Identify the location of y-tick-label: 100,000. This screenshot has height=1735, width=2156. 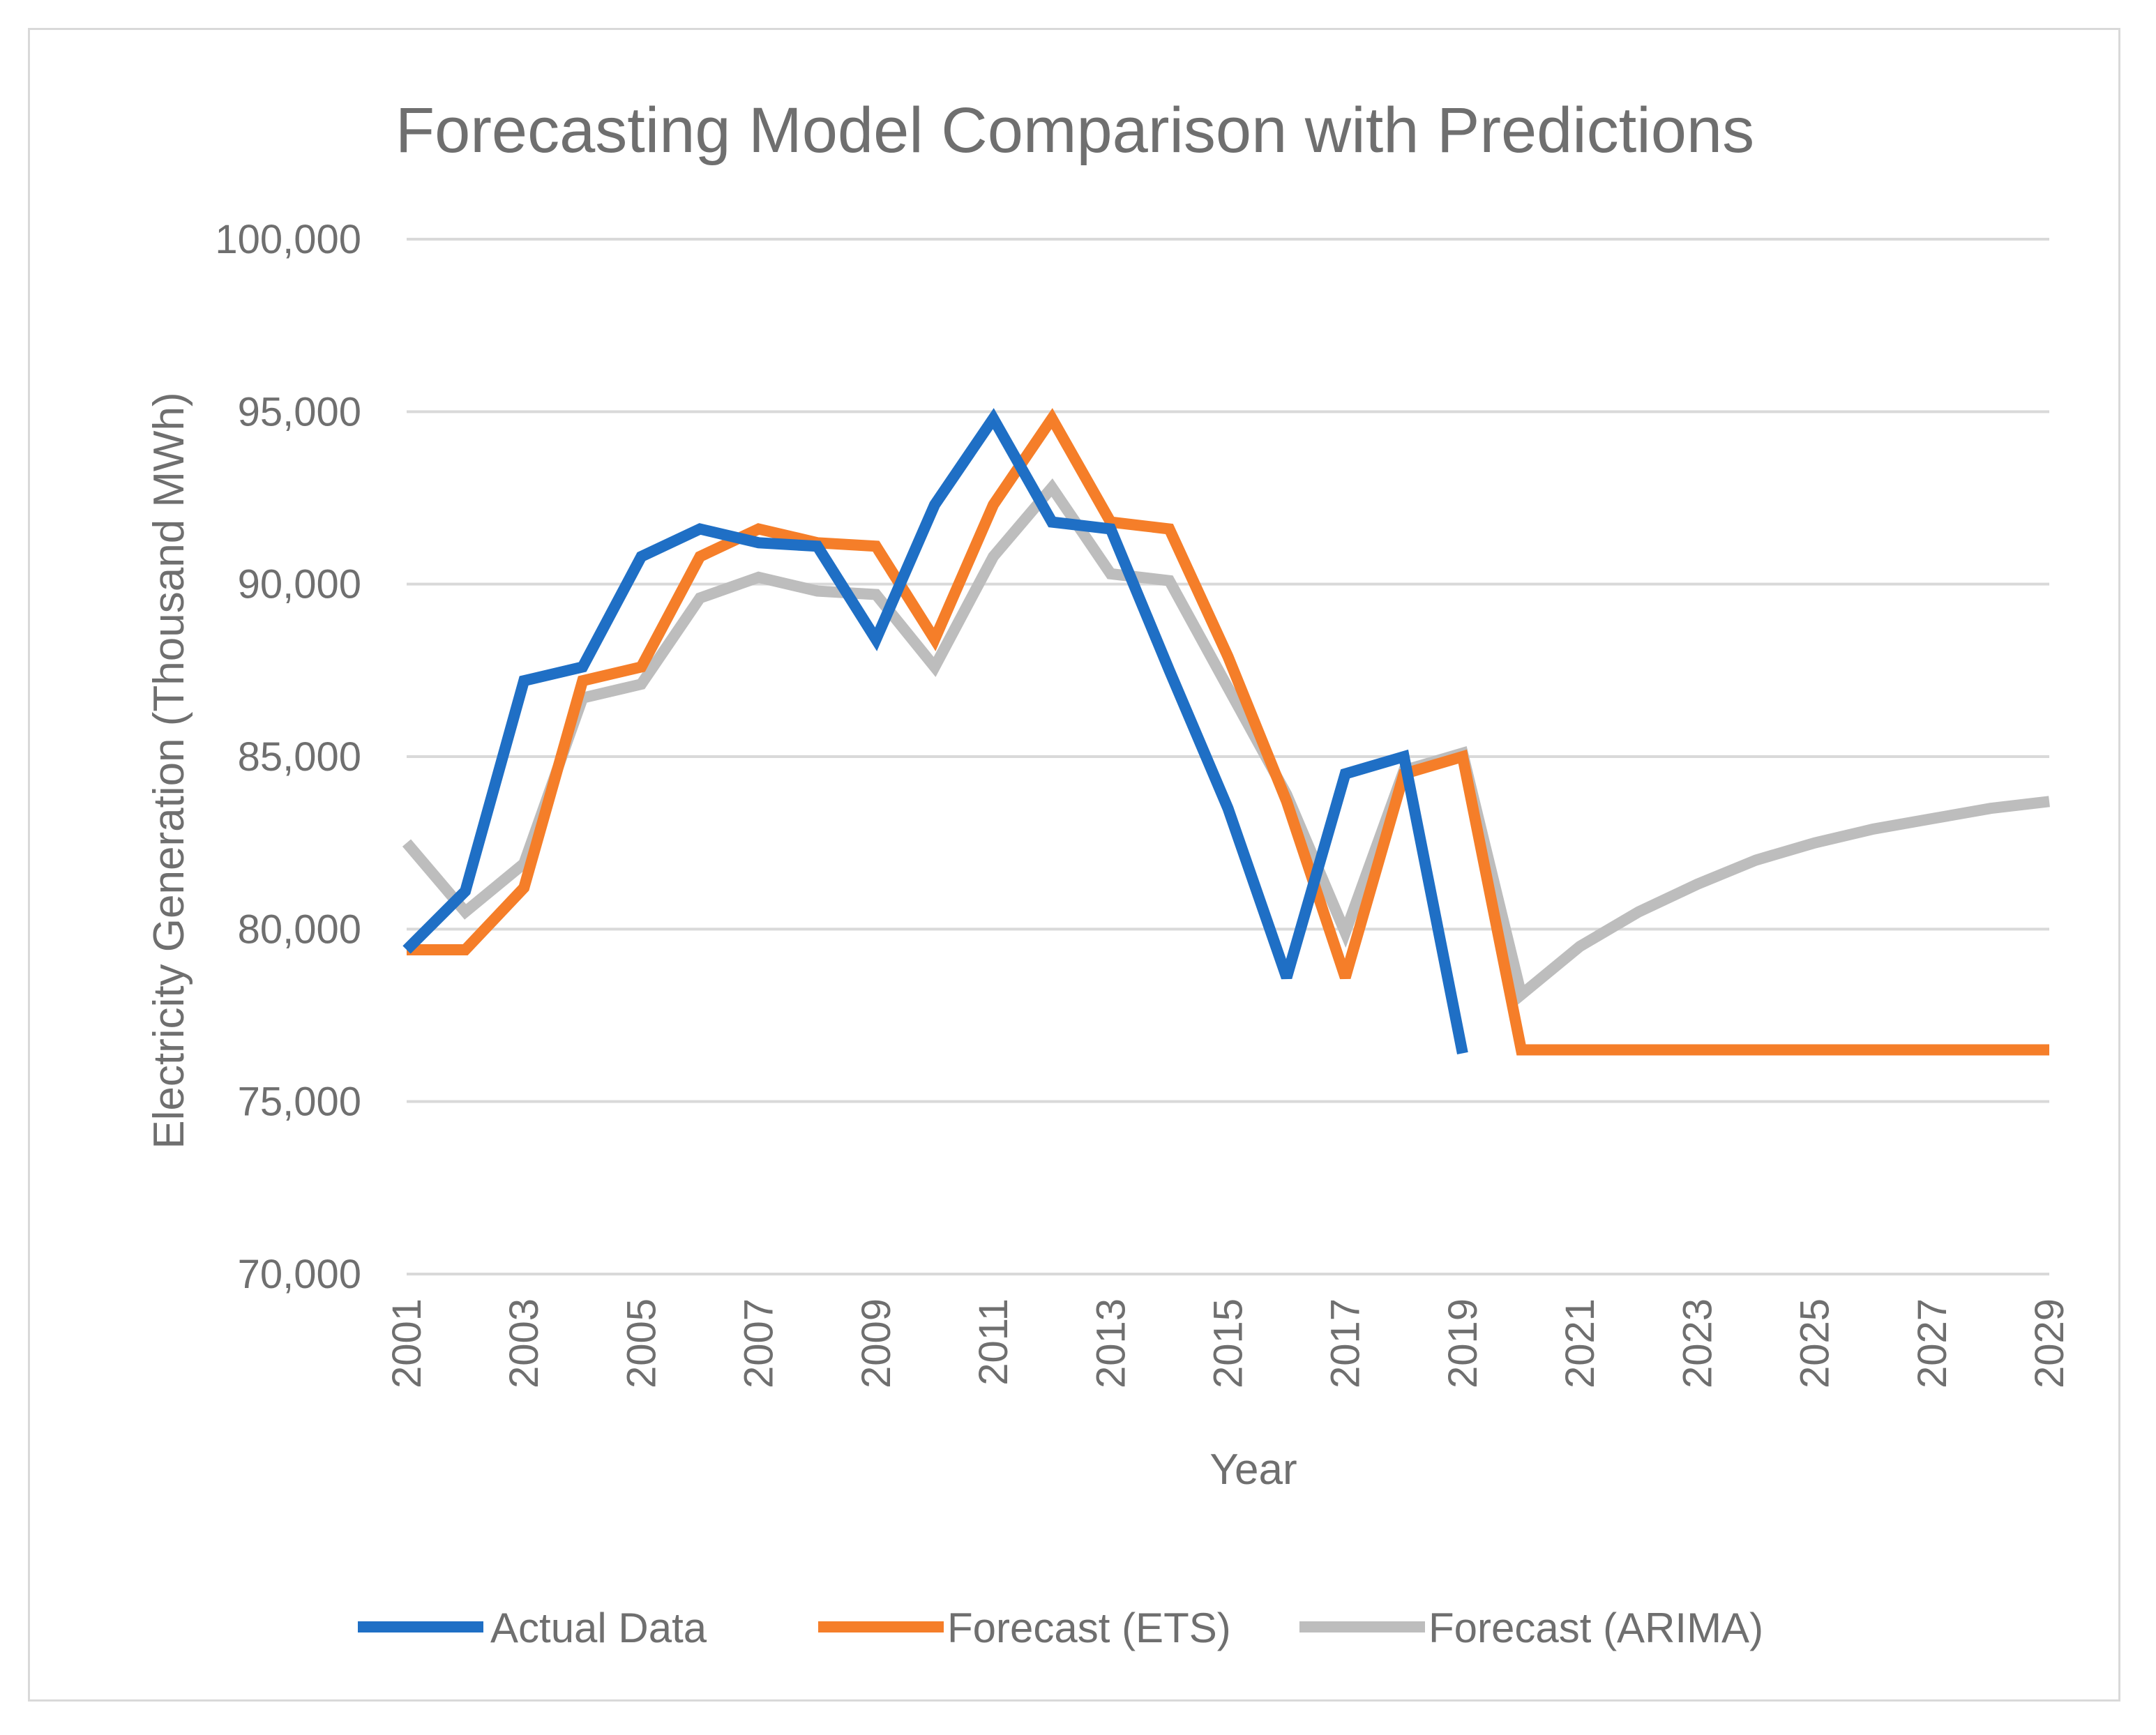
(288, 240).